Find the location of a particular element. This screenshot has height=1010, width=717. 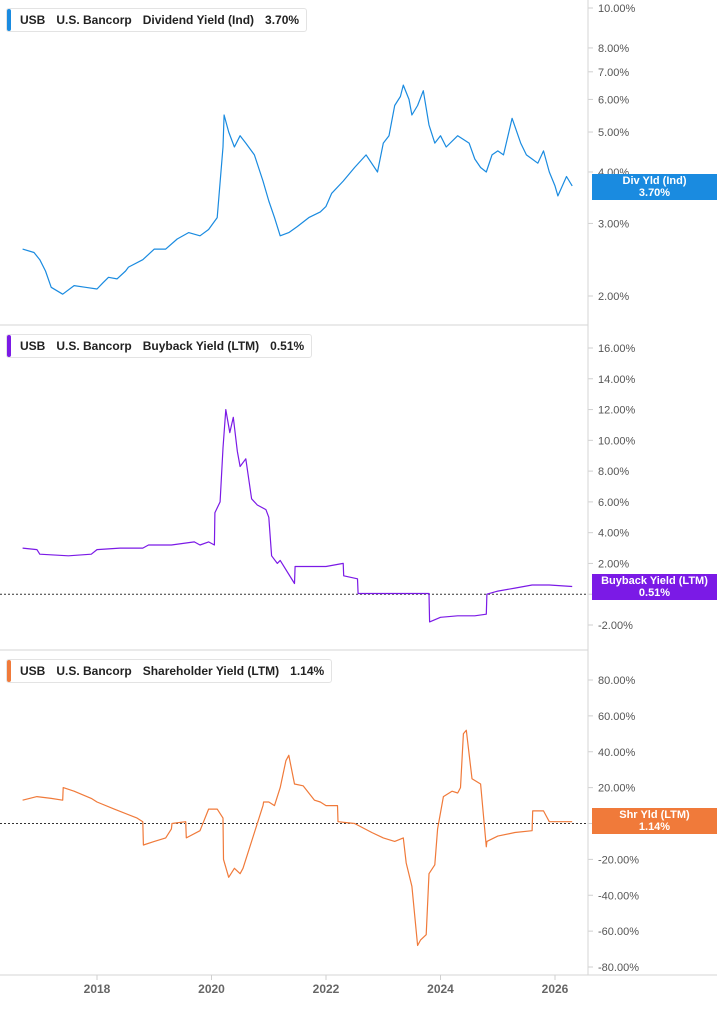

y-tick-label: -80.00% is located at coordinates (618, 968).